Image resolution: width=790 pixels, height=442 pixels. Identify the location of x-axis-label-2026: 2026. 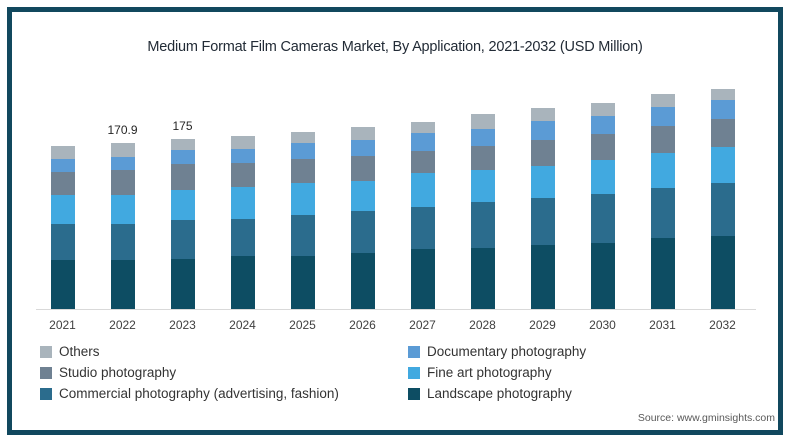
(362, 325).